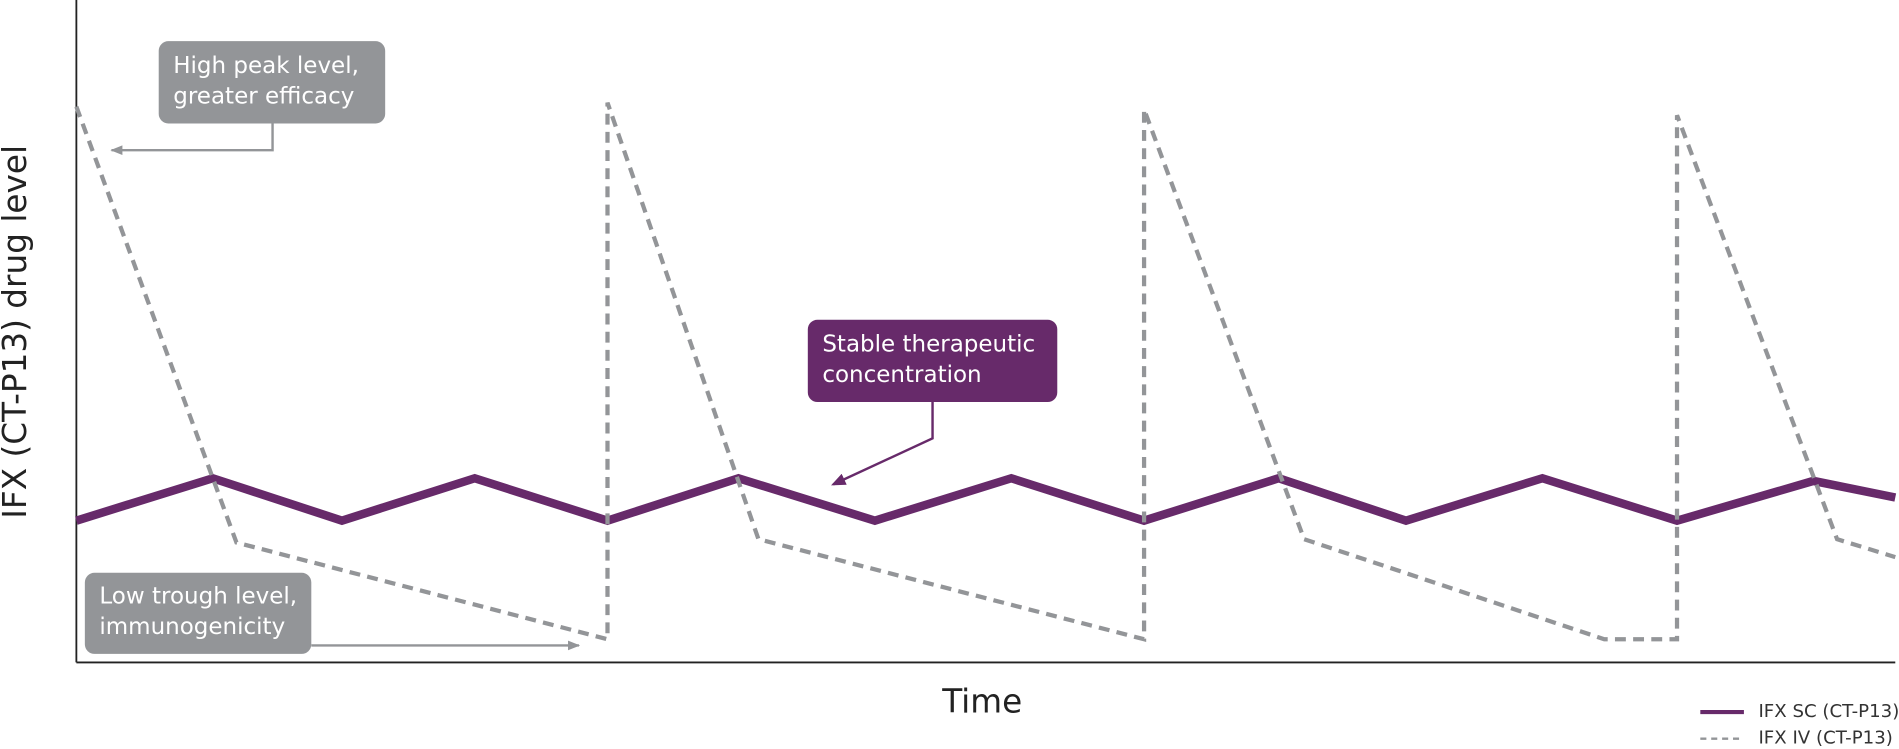 This screenshot has width=1899, height=749. I want to click on annotation-text: immunogenicity, so click(192, 627).